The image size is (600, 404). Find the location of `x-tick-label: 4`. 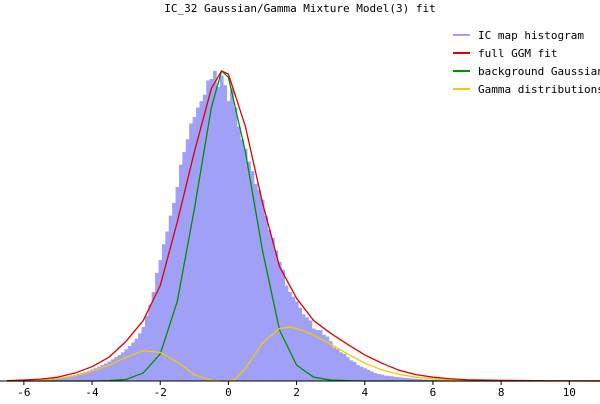

x-tick-label: 4 is located at coordinates (364, 392).